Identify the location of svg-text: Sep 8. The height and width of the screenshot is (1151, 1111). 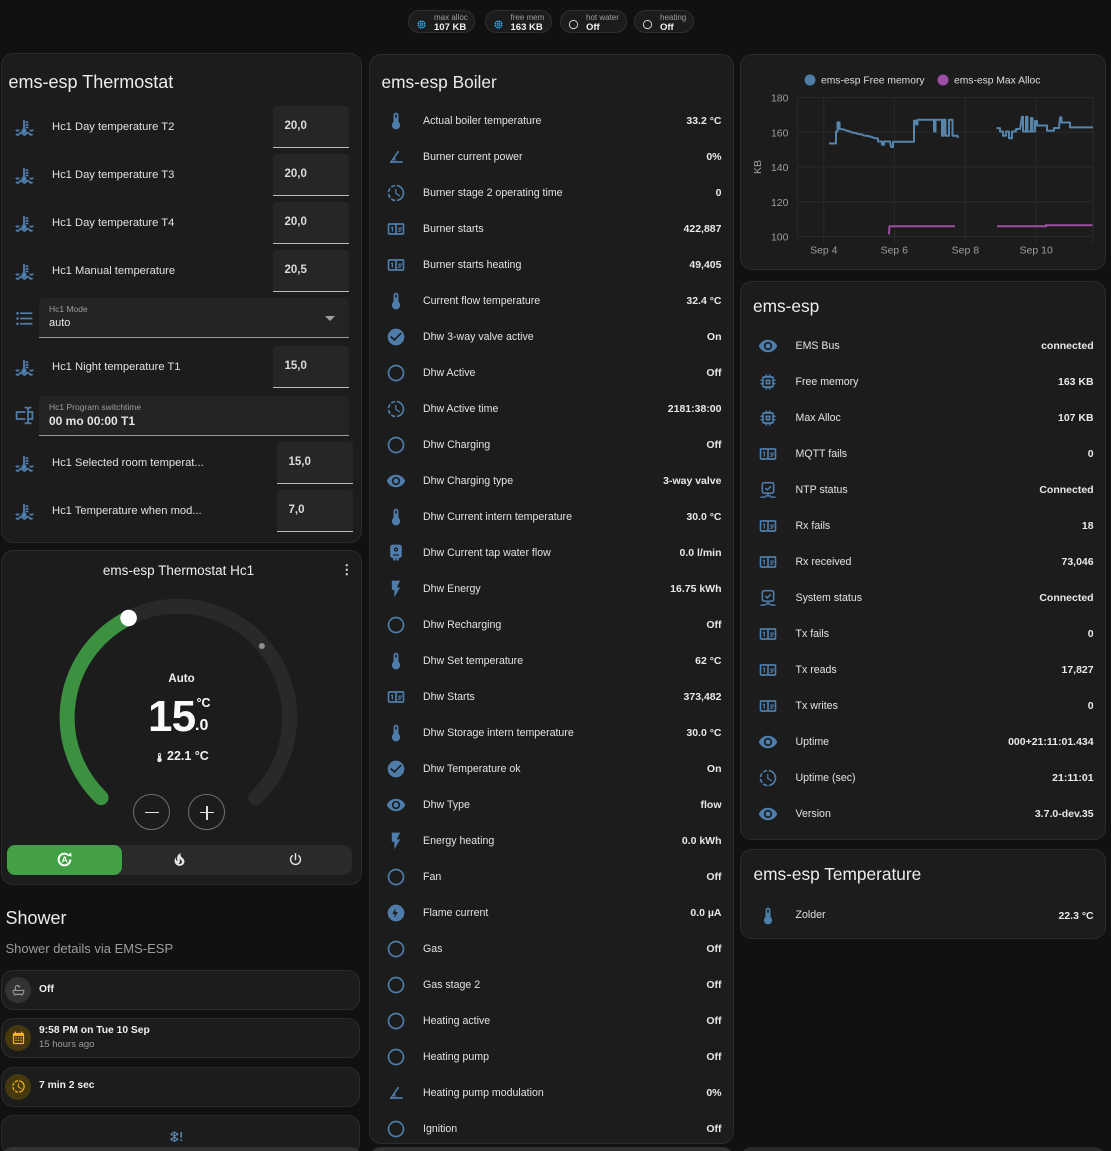
(966, 251).